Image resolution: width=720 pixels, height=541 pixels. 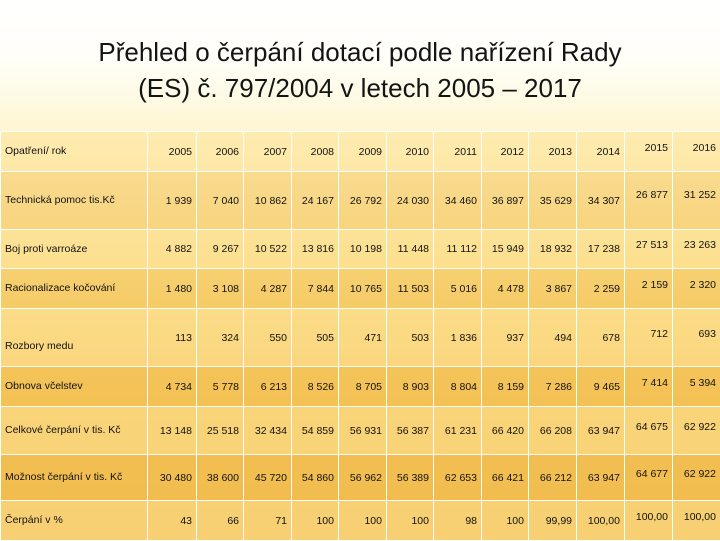 What do you see at coordinates (553, 152) in the screenshot?
I see `year-header: 2013` at bounding box center [553, 152].